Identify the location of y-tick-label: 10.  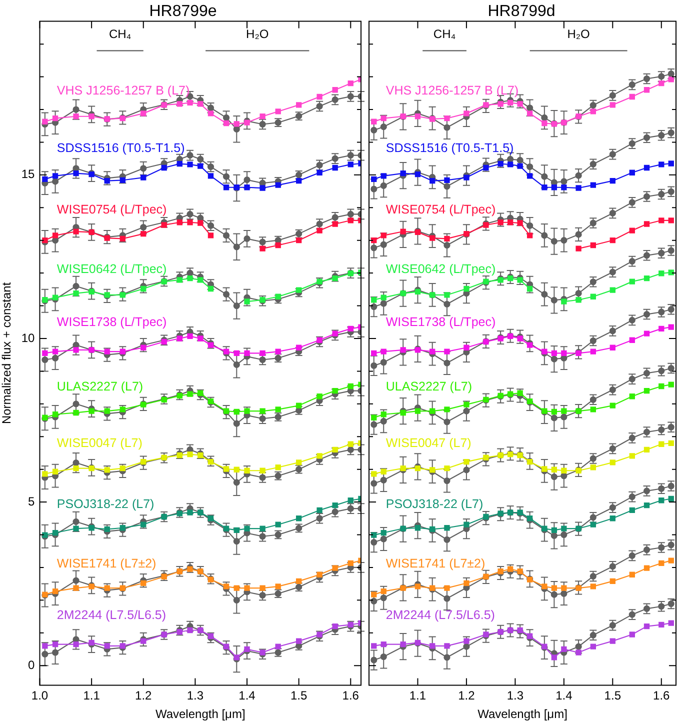
(28, 337).